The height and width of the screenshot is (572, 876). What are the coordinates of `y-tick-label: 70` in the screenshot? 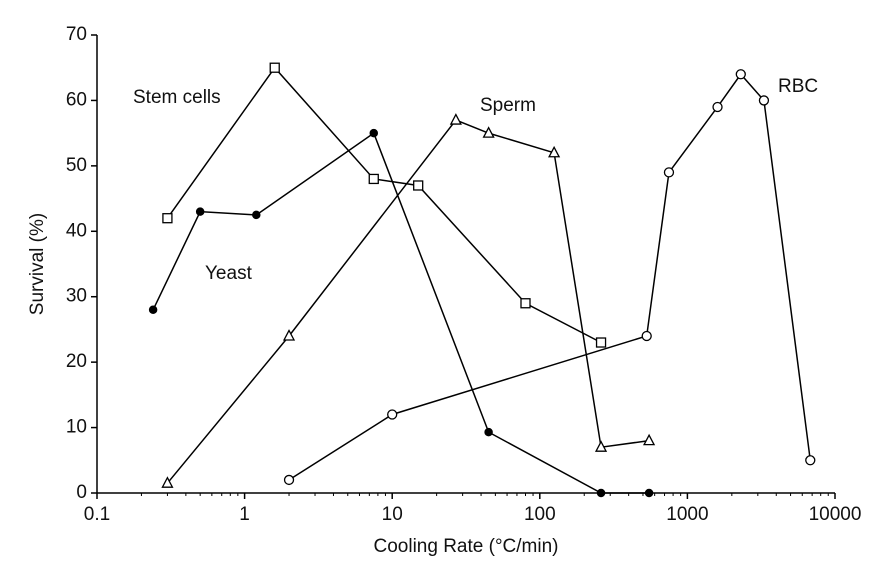 It's located at (76, 34).